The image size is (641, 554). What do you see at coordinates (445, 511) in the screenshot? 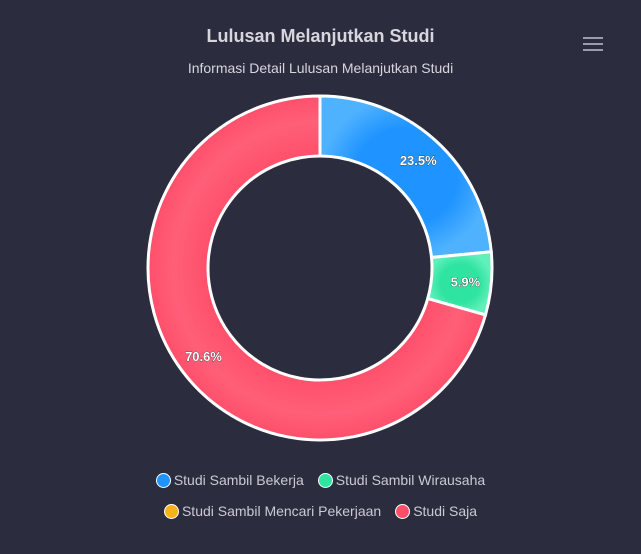
I see `legend-label: Studi Saja` at bounding box center [445, 511].